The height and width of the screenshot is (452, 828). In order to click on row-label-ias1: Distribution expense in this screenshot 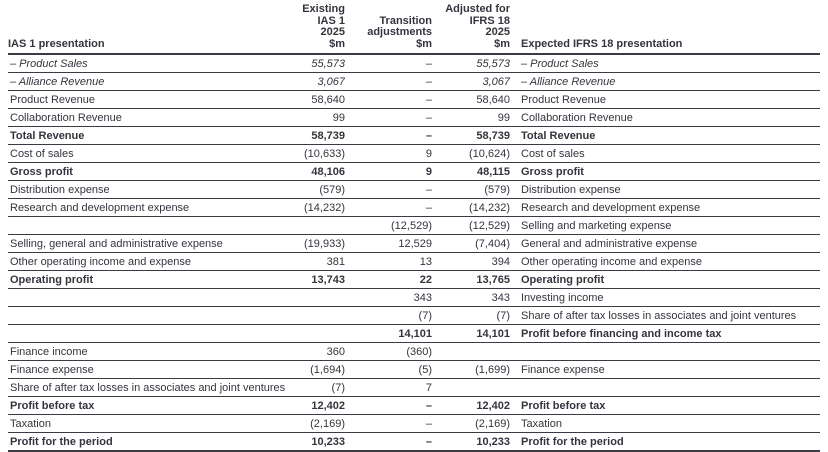, I will do `click(148, 189)`.